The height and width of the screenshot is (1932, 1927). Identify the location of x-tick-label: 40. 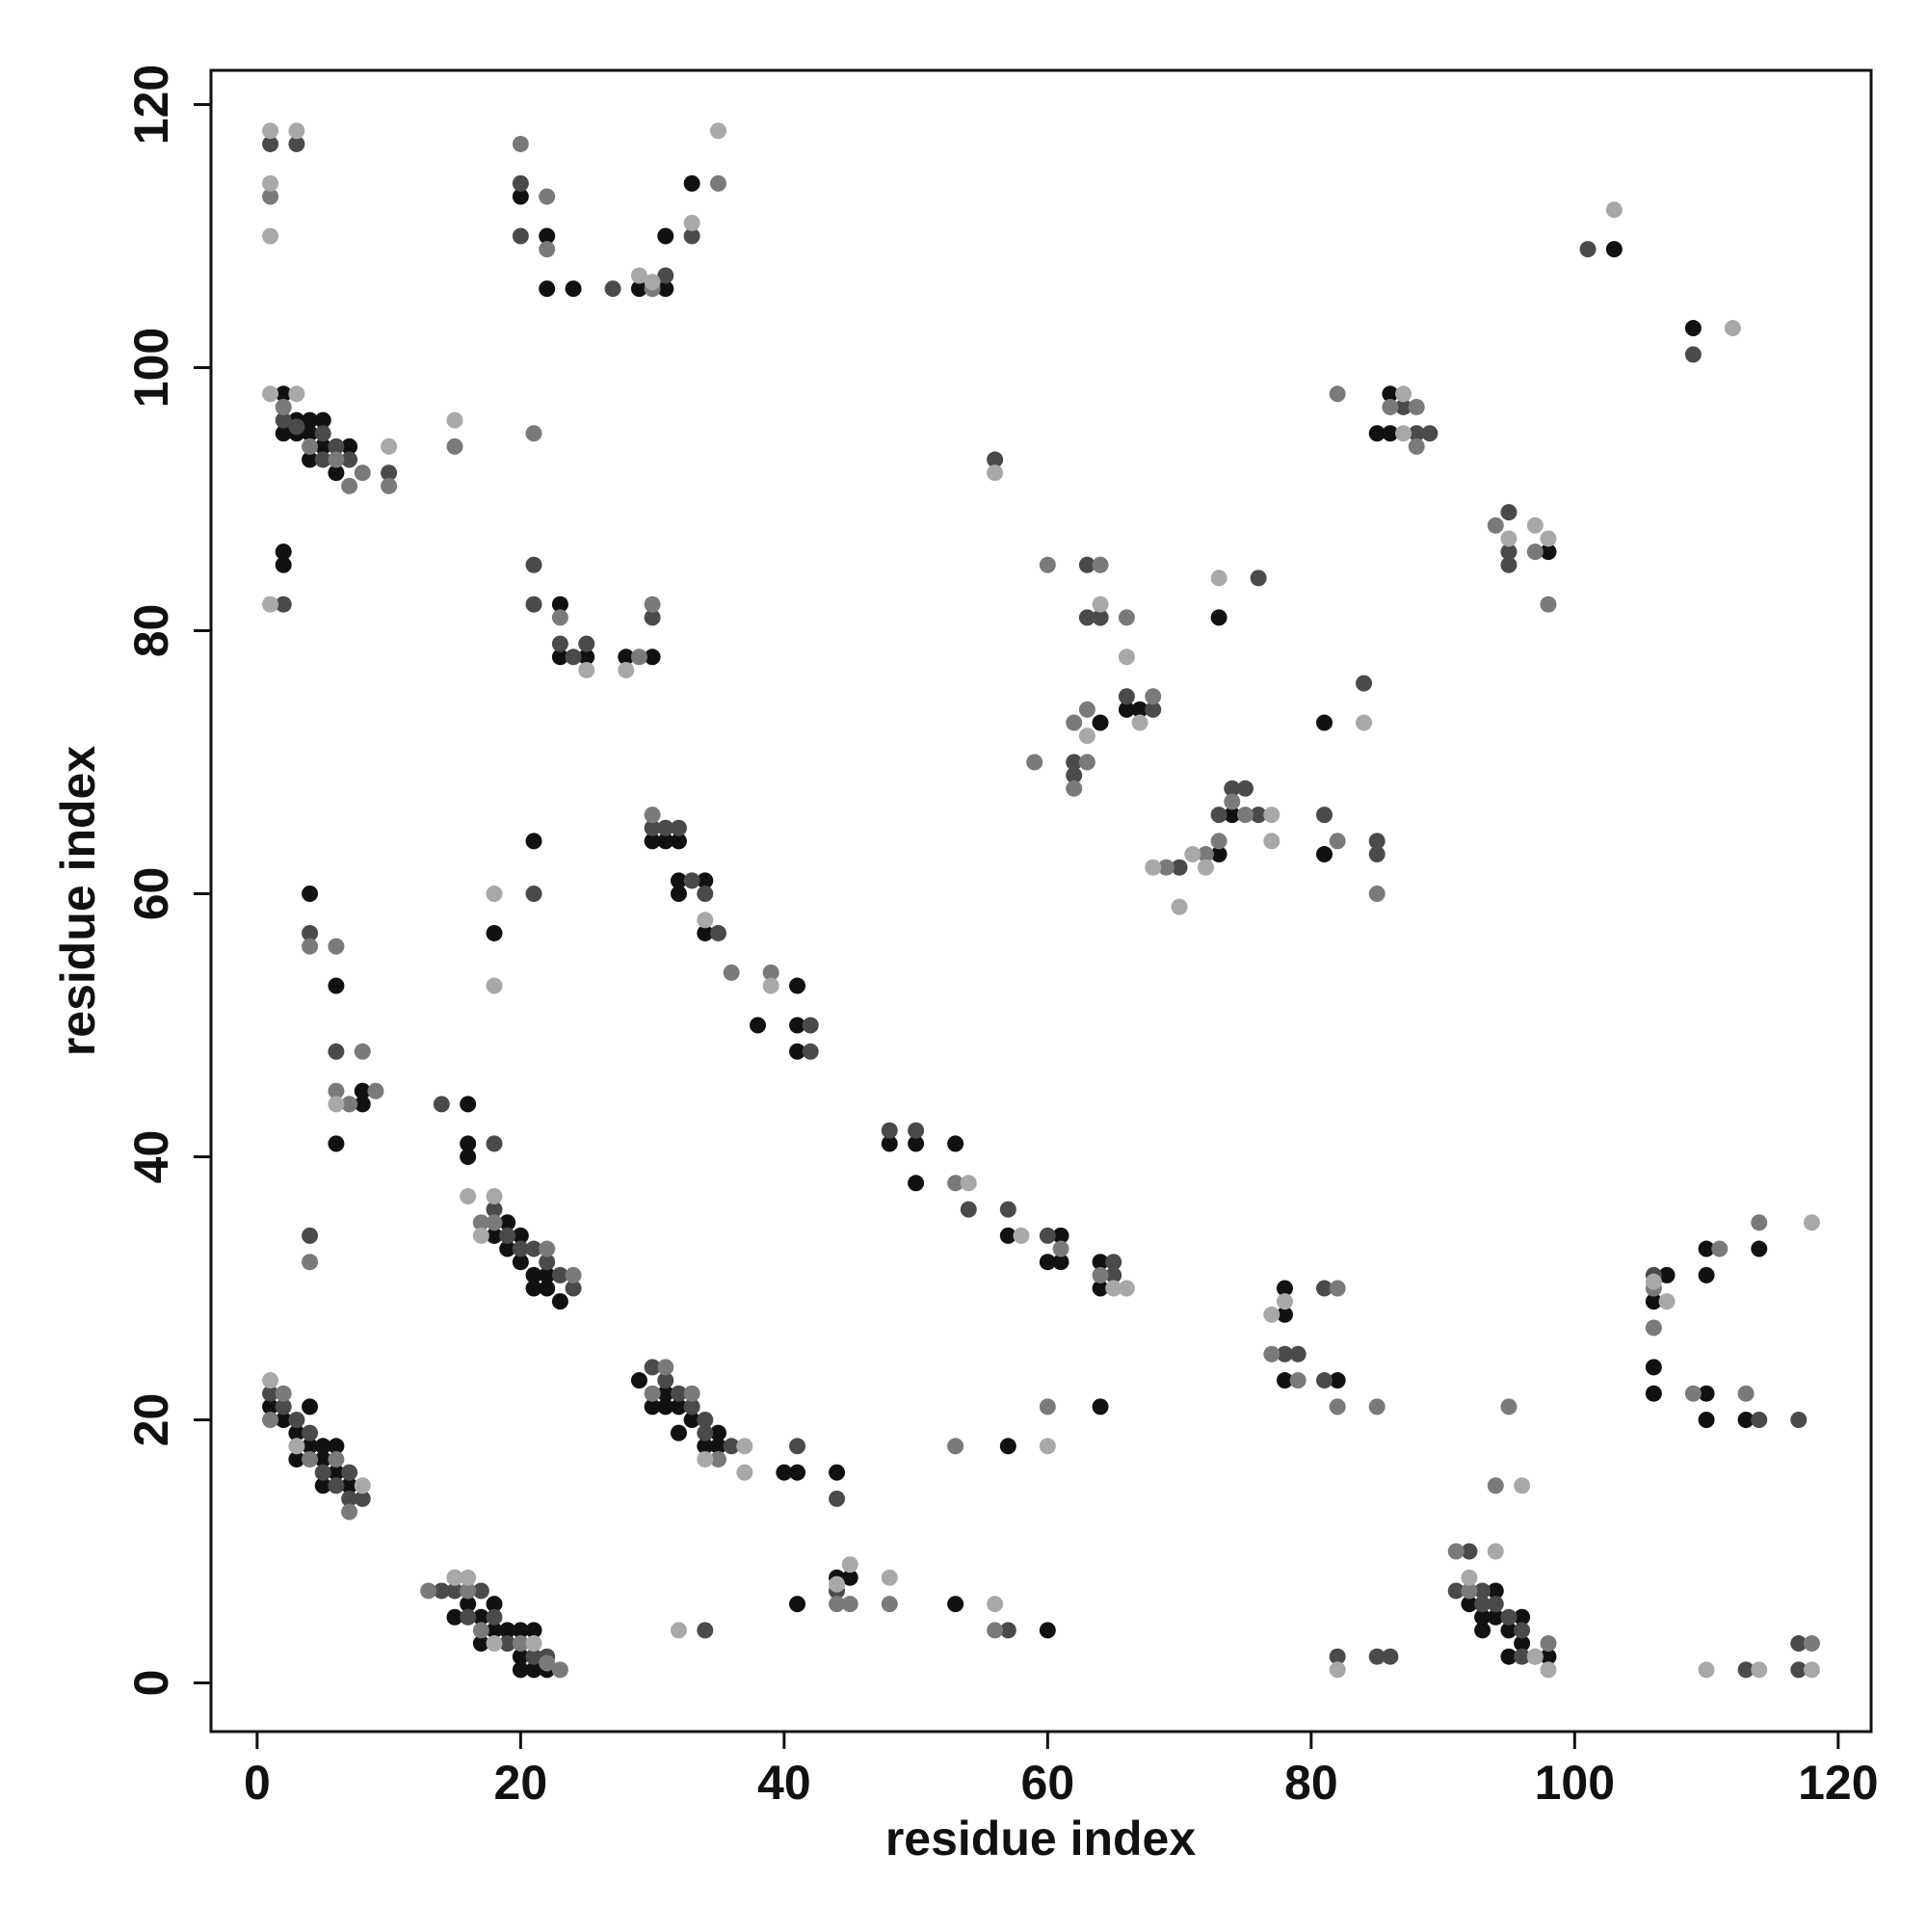
(784, 1783).